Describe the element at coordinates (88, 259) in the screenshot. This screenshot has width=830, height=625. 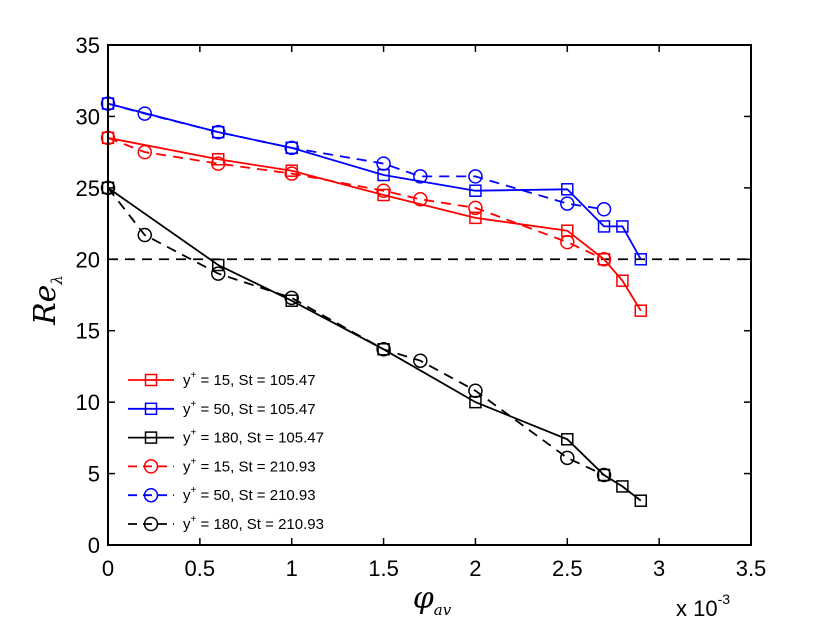
I see `y-tick-label: 20` at that location.